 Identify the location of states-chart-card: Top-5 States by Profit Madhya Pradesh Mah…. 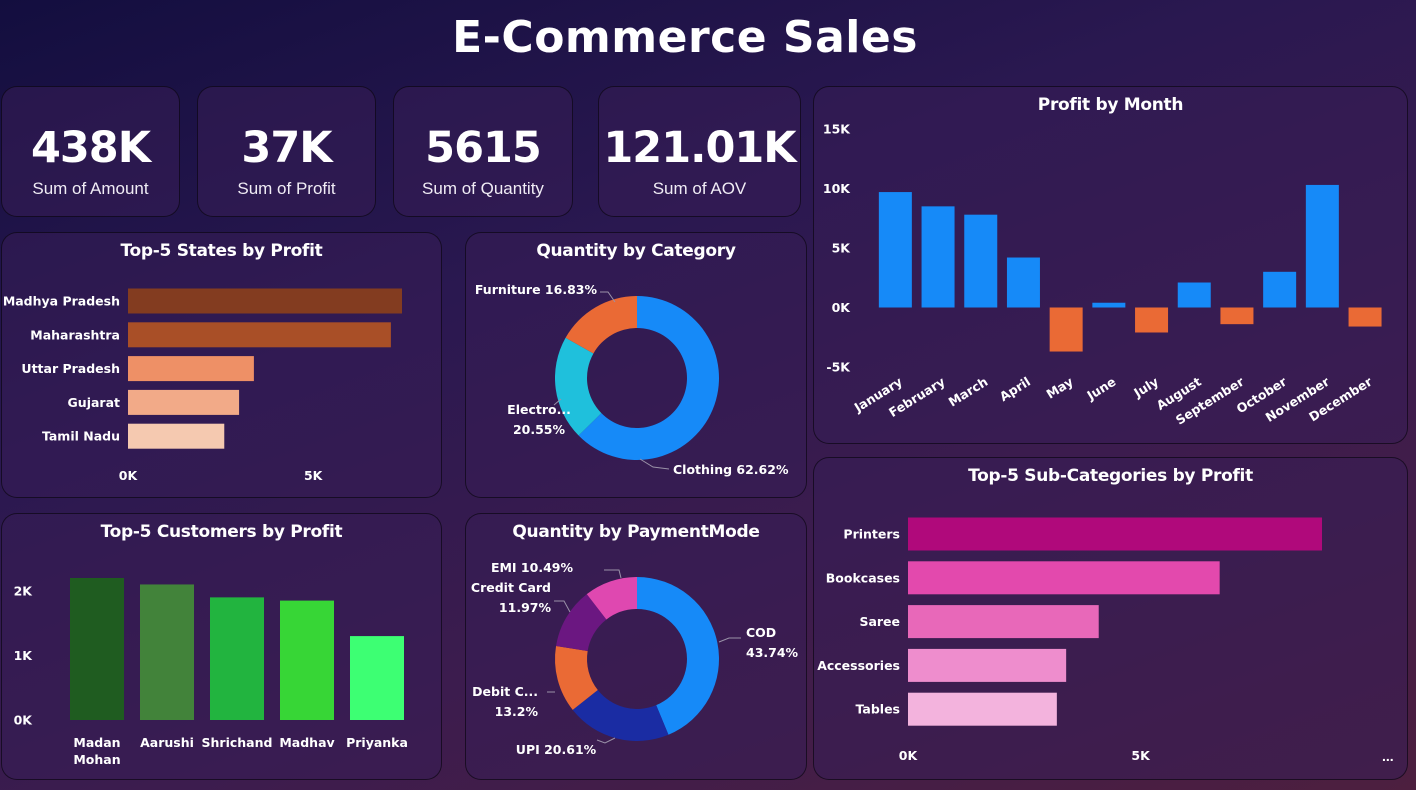
(221, 365).